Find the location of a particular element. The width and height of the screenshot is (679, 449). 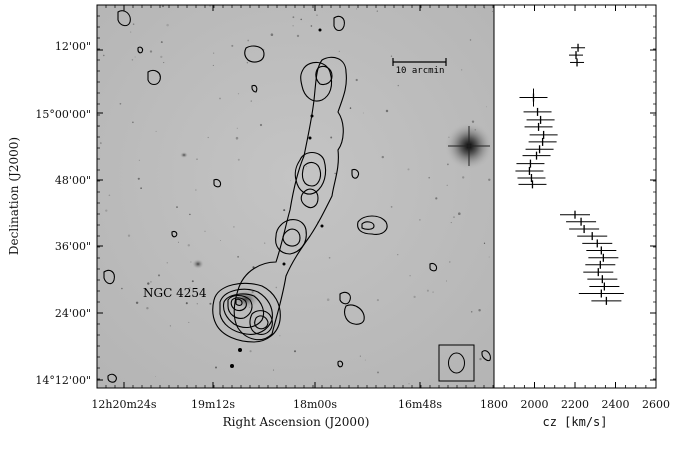

y-tick-label: 15°00'00" is located at coordinates (63, 114).